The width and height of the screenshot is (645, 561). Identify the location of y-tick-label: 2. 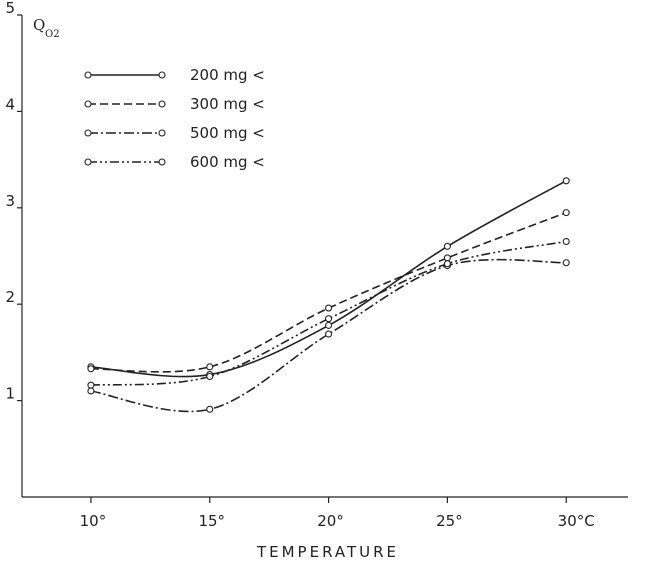
(10, 297).